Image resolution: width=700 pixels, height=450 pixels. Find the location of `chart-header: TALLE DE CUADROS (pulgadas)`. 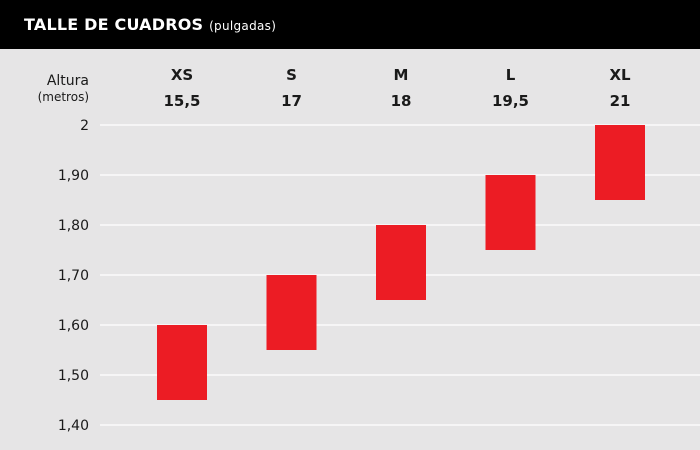

chart-header: TALLE DE CUADROS (pulgadas) is located at coordinates (350, 24).